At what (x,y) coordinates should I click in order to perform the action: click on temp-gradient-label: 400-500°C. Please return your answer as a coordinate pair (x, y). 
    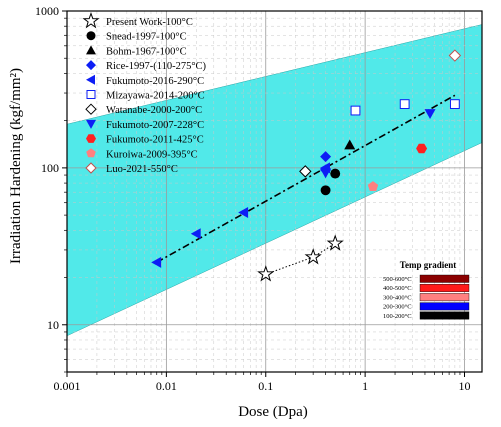
    Looking at the image, I should click on (397, 288).